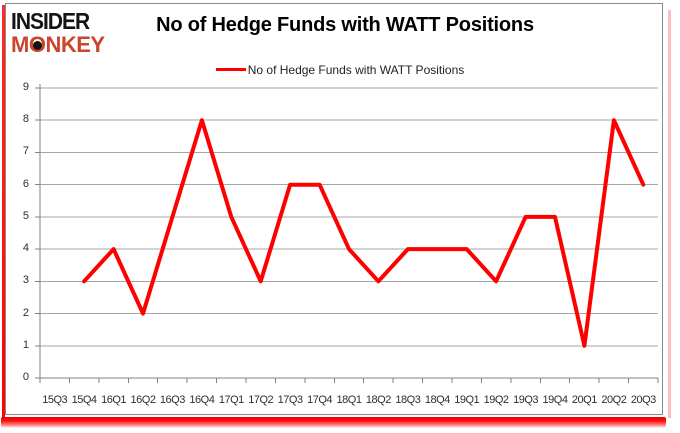 This screenshot has width=680, height=433. Describe the element at coordinates (25, 248) in the screenshot. I see `y-axis-tick-label: 4` at that location.